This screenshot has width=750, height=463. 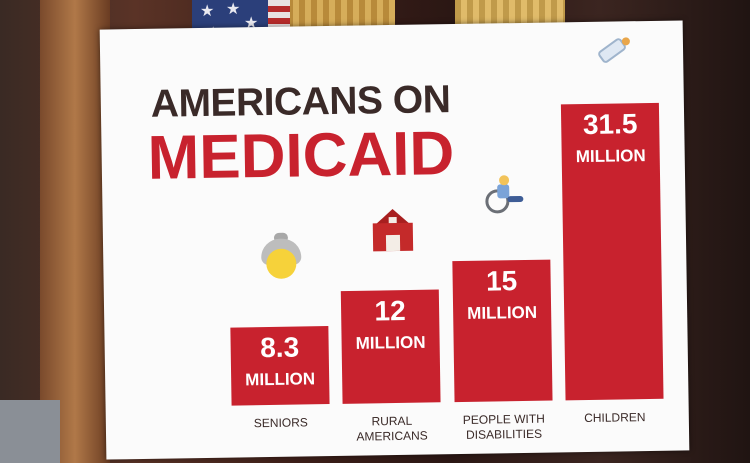 What do you see at coordinates (610, 124) in the screenshot?
I see `data-label: 31.5` at bounding box center [610, 124].